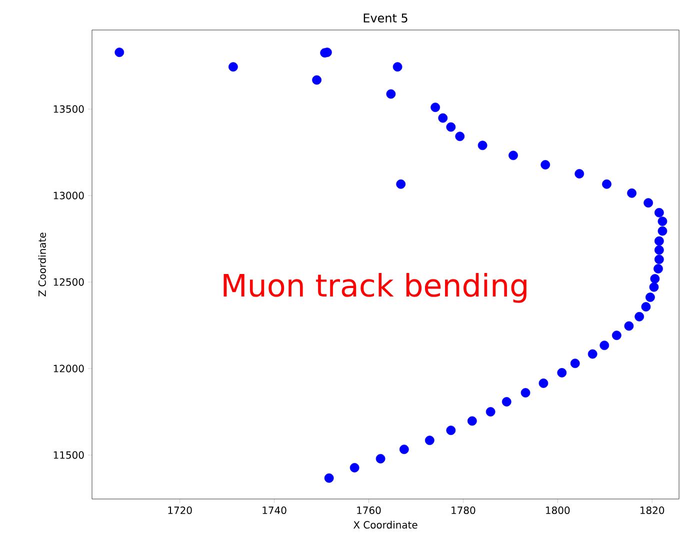 The height and width of the screenshot is (544, 680). Describe the element at coordinates (69, 109) in the screenshot. I see `y-tick-label: 13500` at that location.